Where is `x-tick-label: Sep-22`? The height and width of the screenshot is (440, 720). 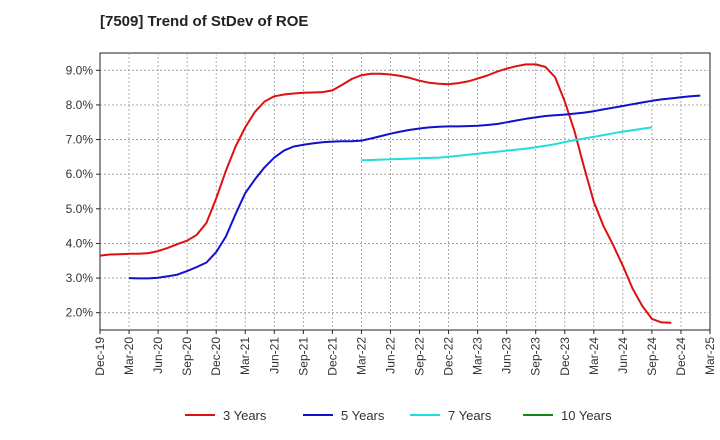 x-tick-label: Sep-22 is located at coordinates (420, 356).